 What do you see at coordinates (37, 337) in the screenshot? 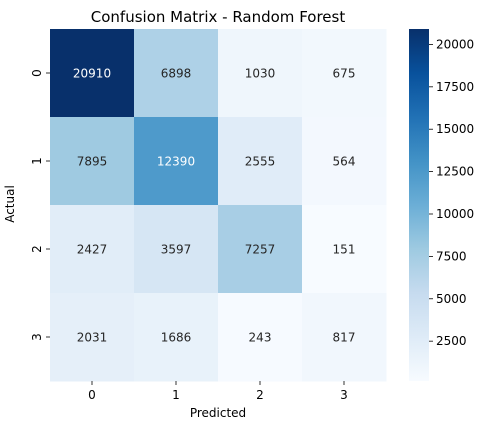
I see `y-tick-label: 3` at bounding box center [37, 337].